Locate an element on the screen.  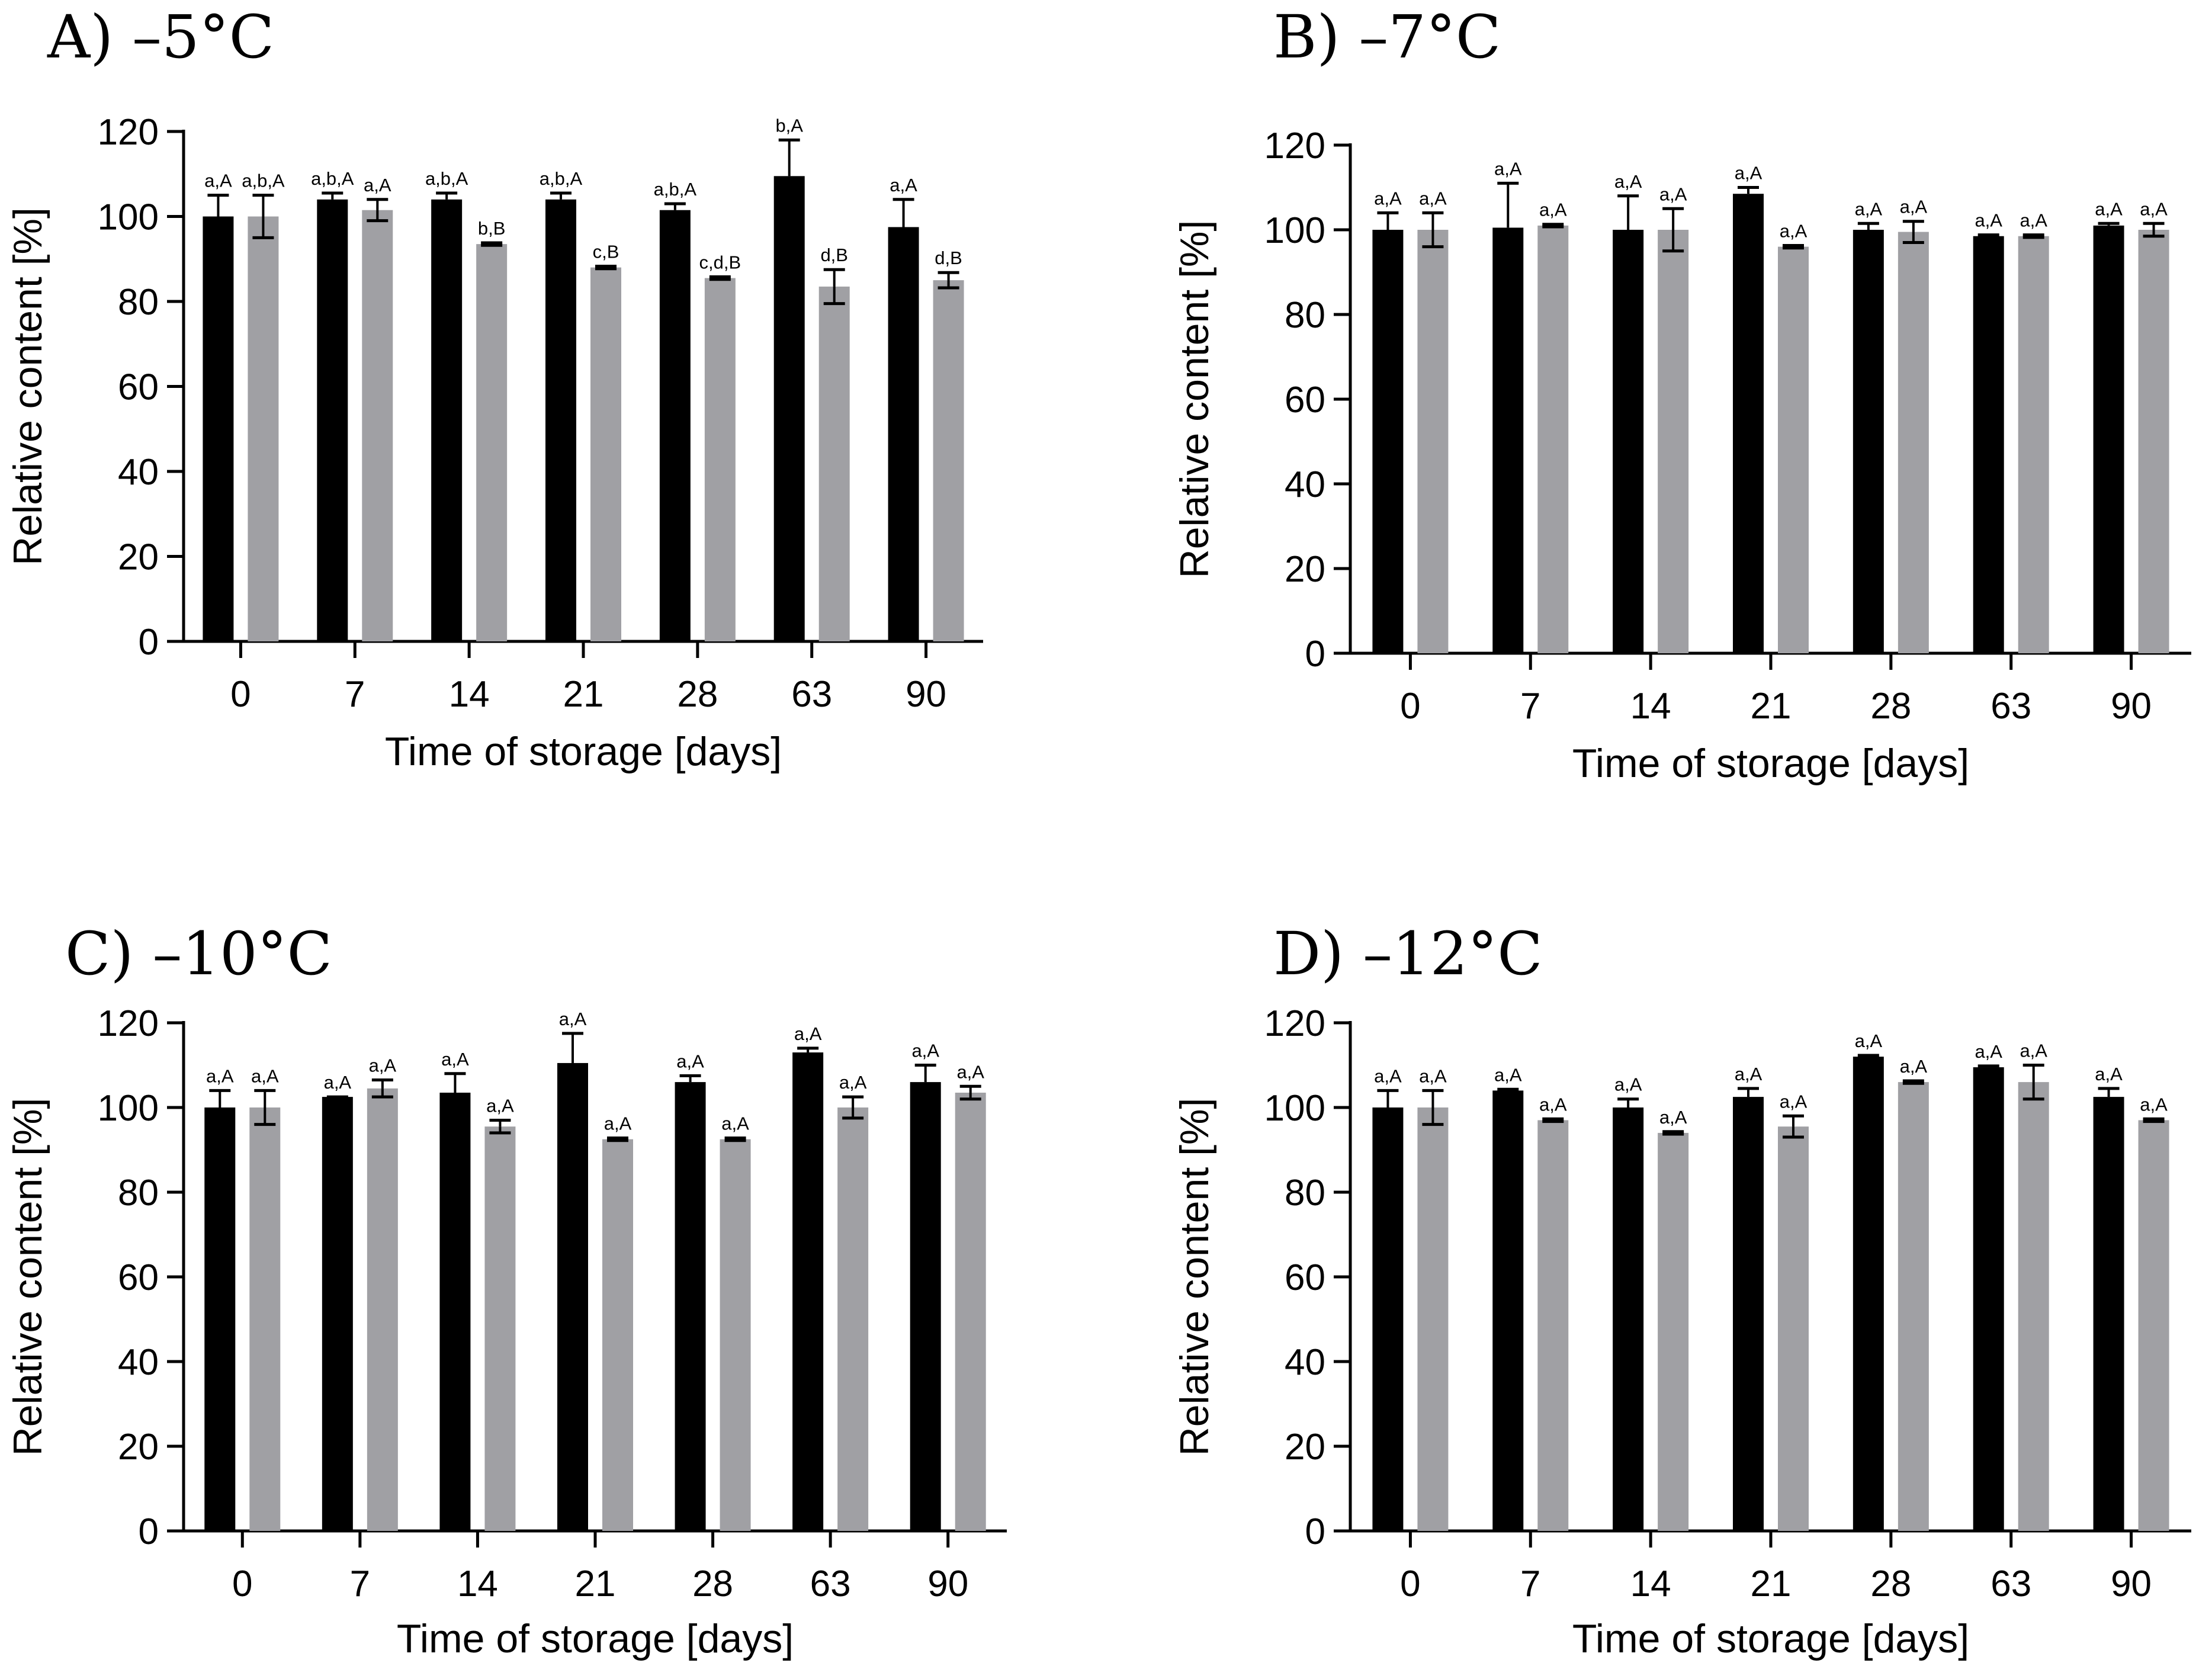
significance-label: c,d,B is located at coordinates (720, 262).